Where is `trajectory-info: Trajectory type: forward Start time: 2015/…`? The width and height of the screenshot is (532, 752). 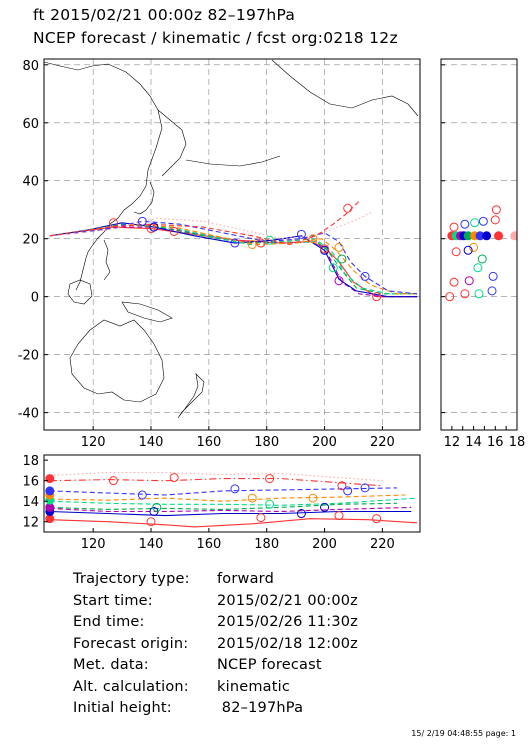 trajectory-info: Trajectory type: forward Start time: 2015/… is located at coordinates (215, 644).